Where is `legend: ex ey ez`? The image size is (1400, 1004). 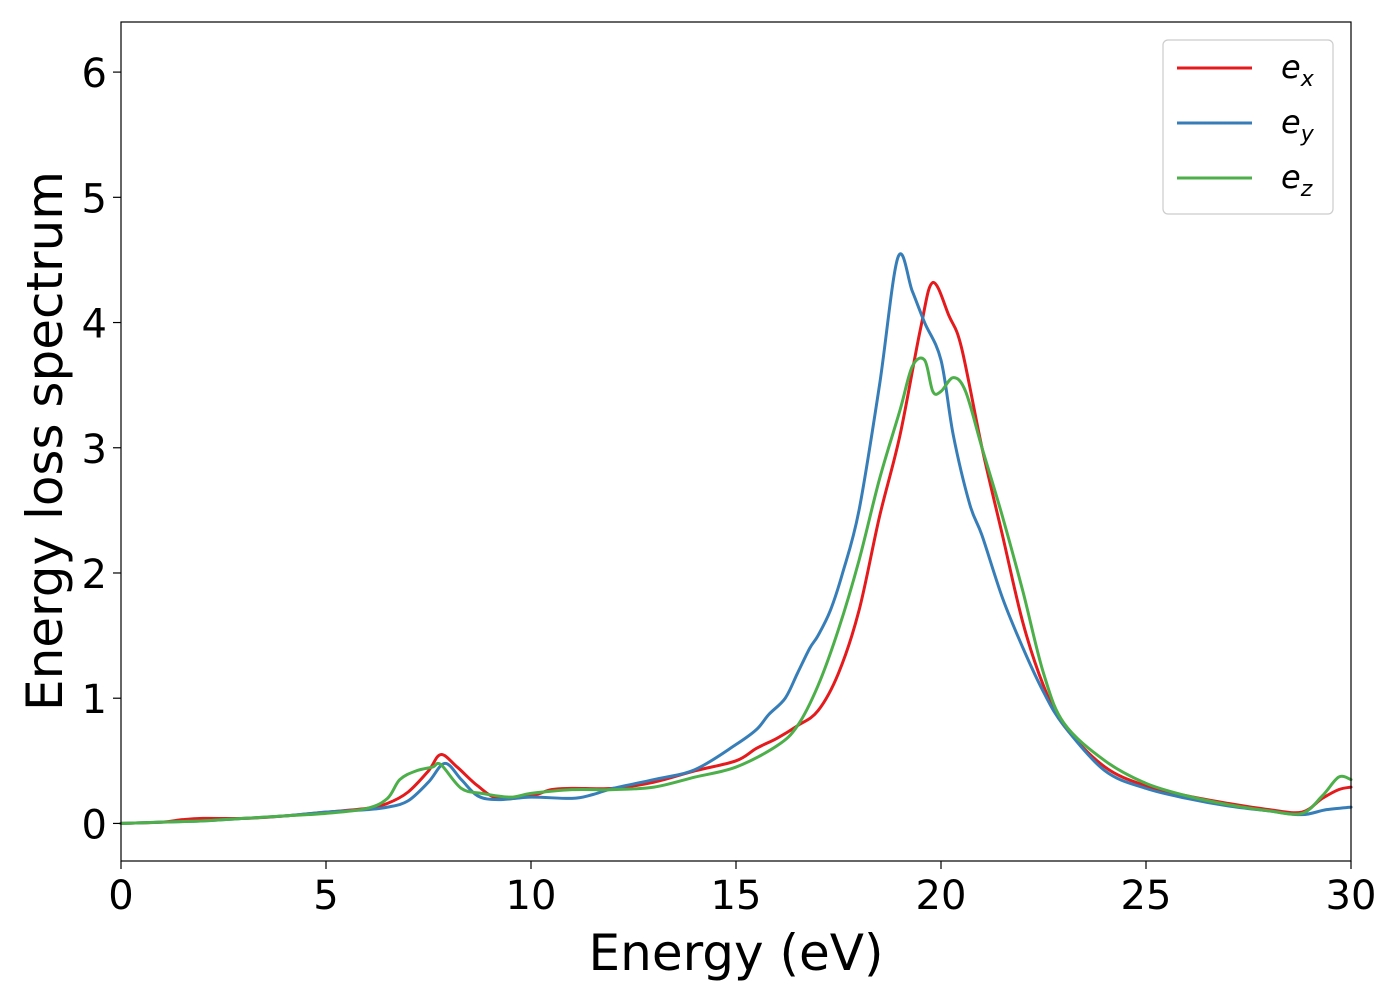
legend: ex ey ez is located at coordinates (1248, 127).